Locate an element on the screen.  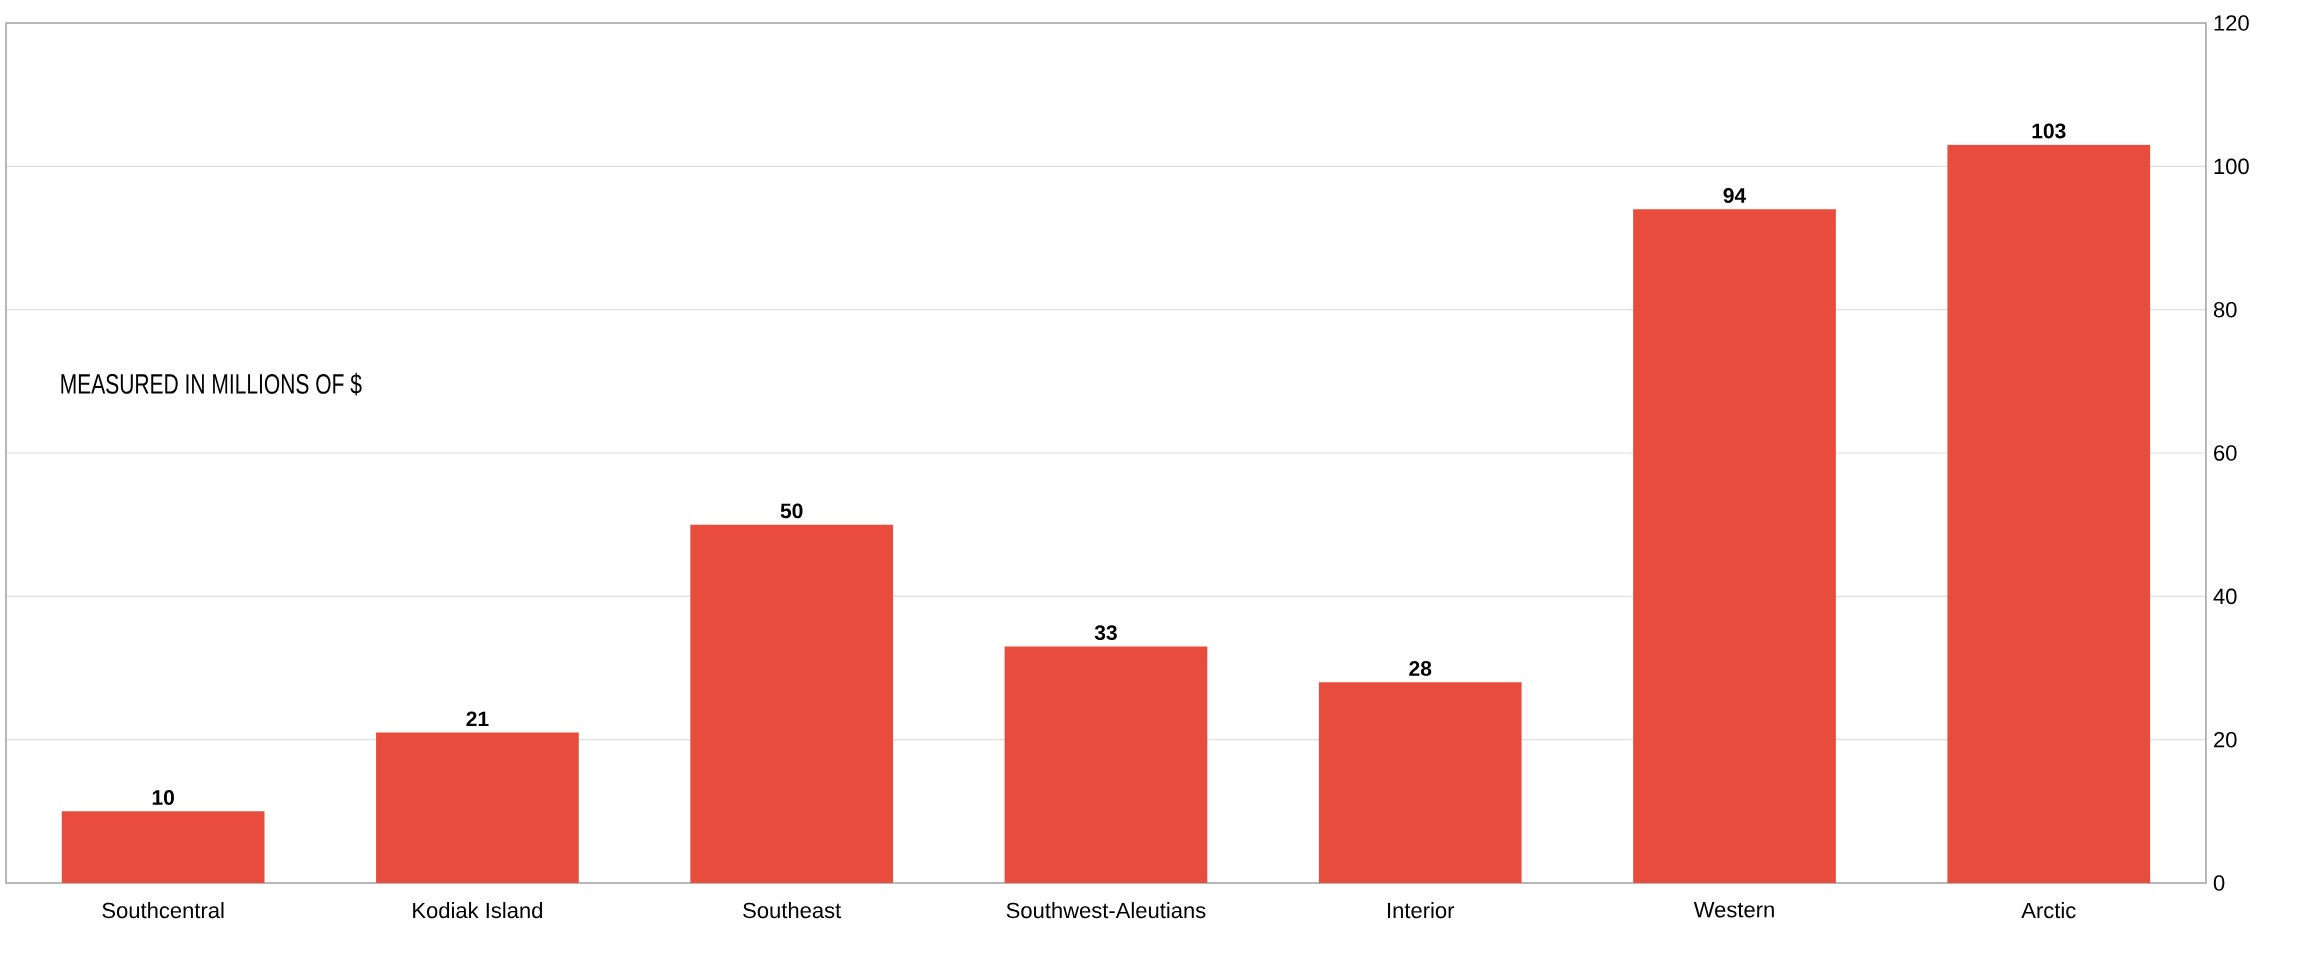
x-tick-label: Kodiak Island is located at coordinates (478, 910).